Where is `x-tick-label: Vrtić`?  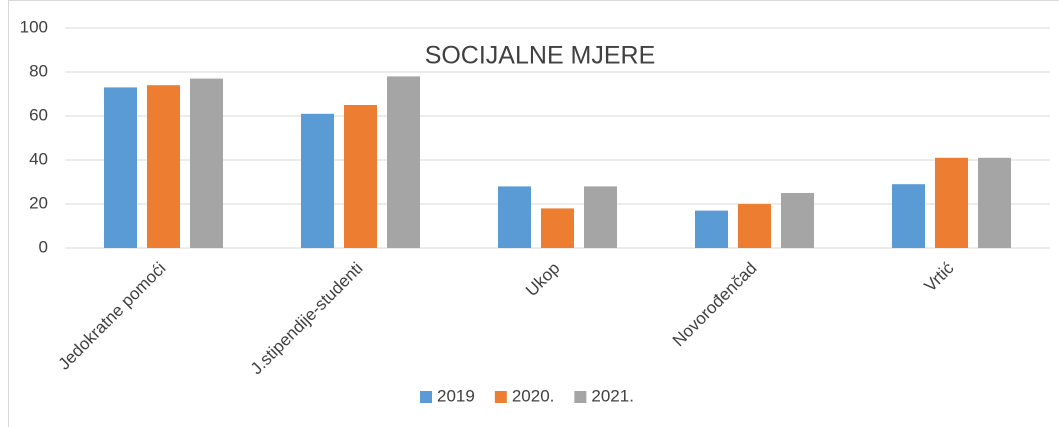
x-tick-label: Vrtić is located at coordinates (938, 276).